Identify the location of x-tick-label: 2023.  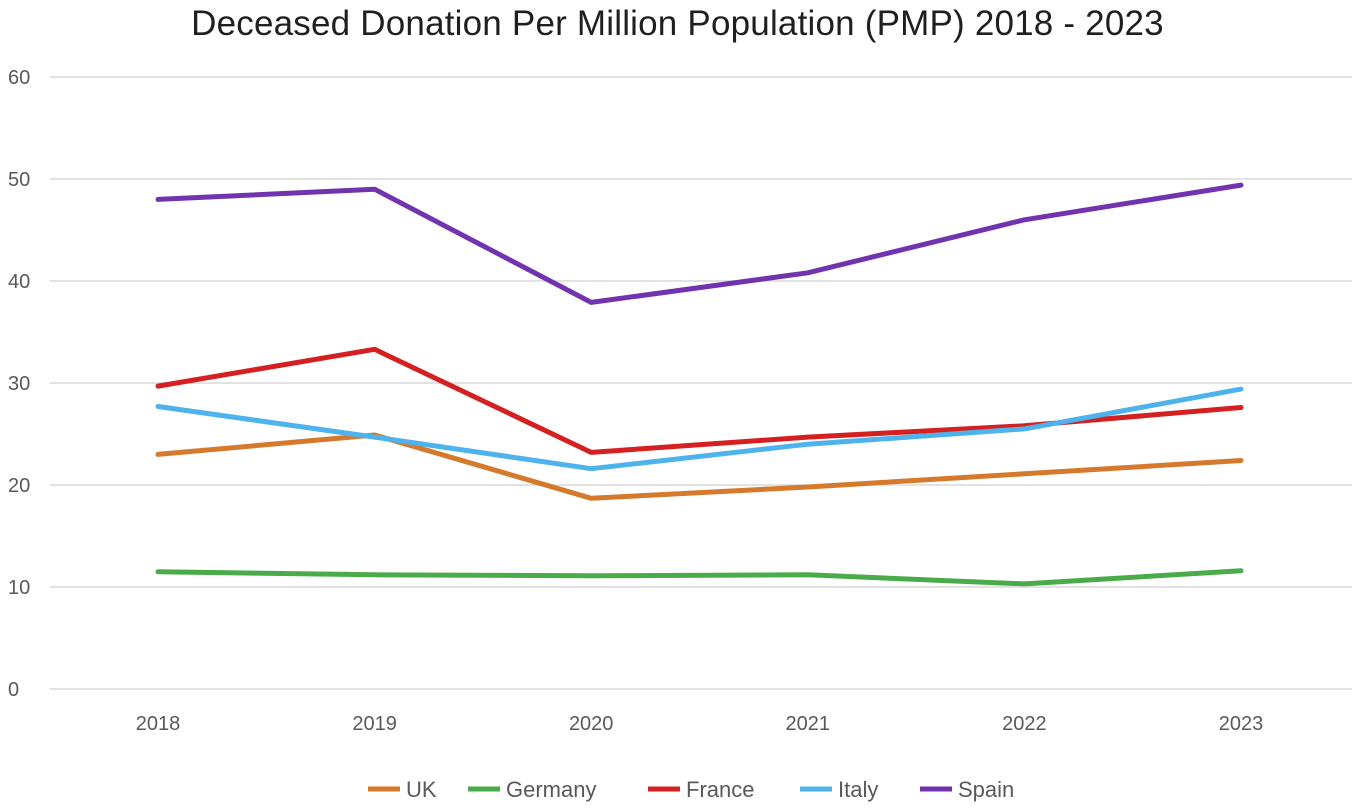
(1241, 724).